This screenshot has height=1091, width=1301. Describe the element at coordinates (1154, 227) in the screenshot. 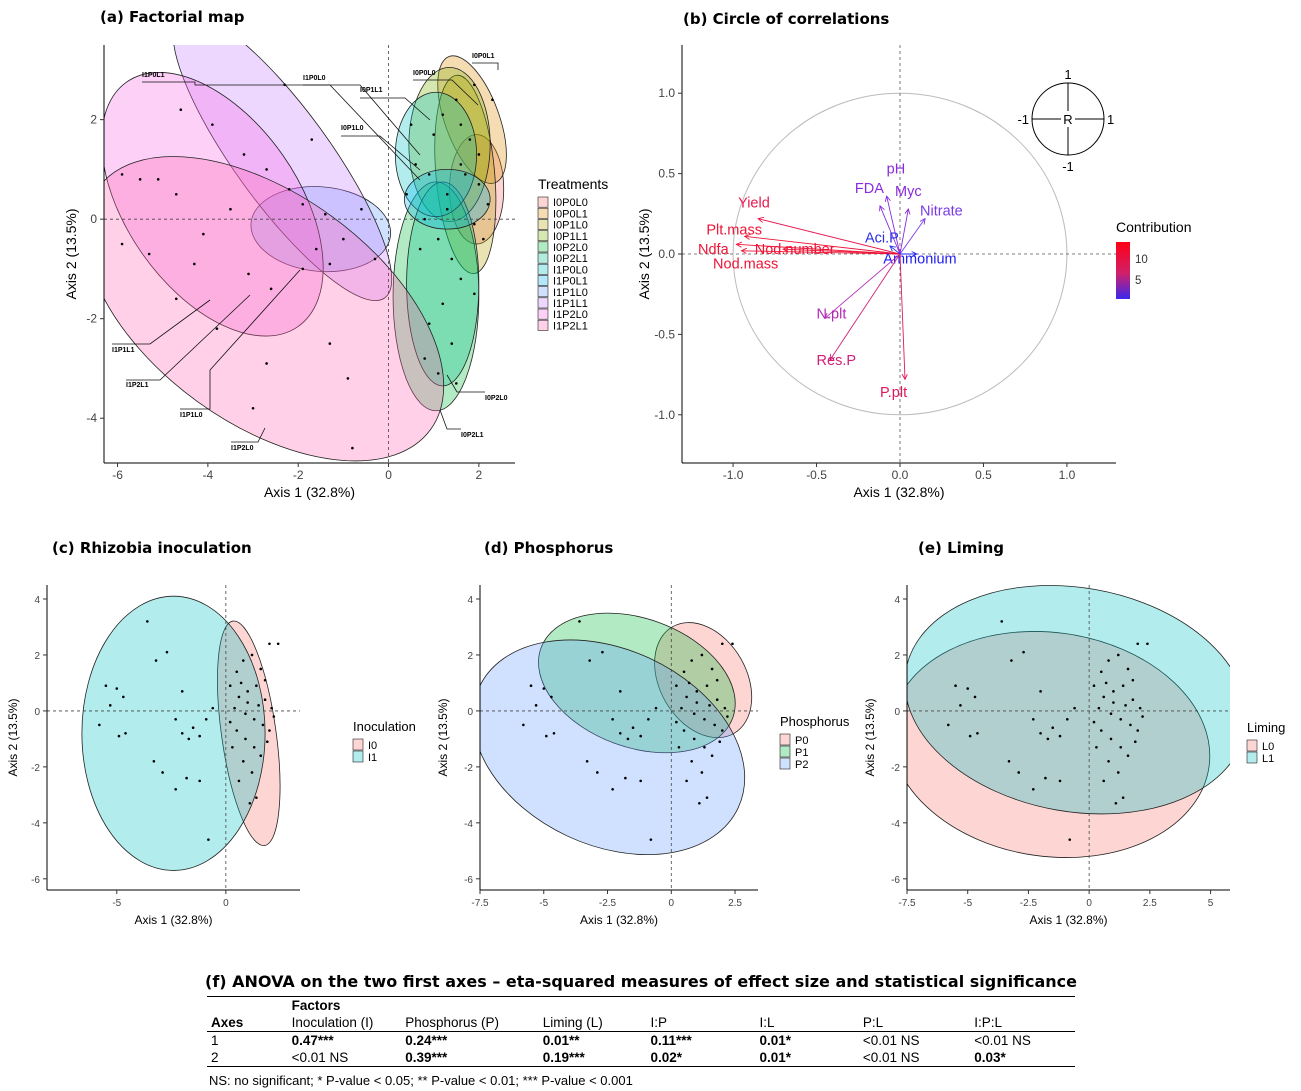

I see `legend-title: Contribution` at that location.